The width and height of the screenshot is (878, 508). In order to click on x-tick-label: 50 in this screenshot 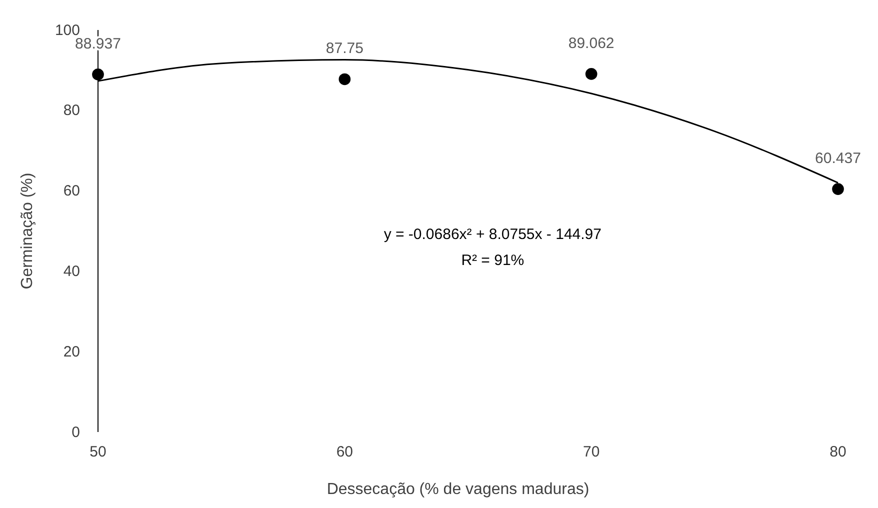, I will do `click(98, 452)`.